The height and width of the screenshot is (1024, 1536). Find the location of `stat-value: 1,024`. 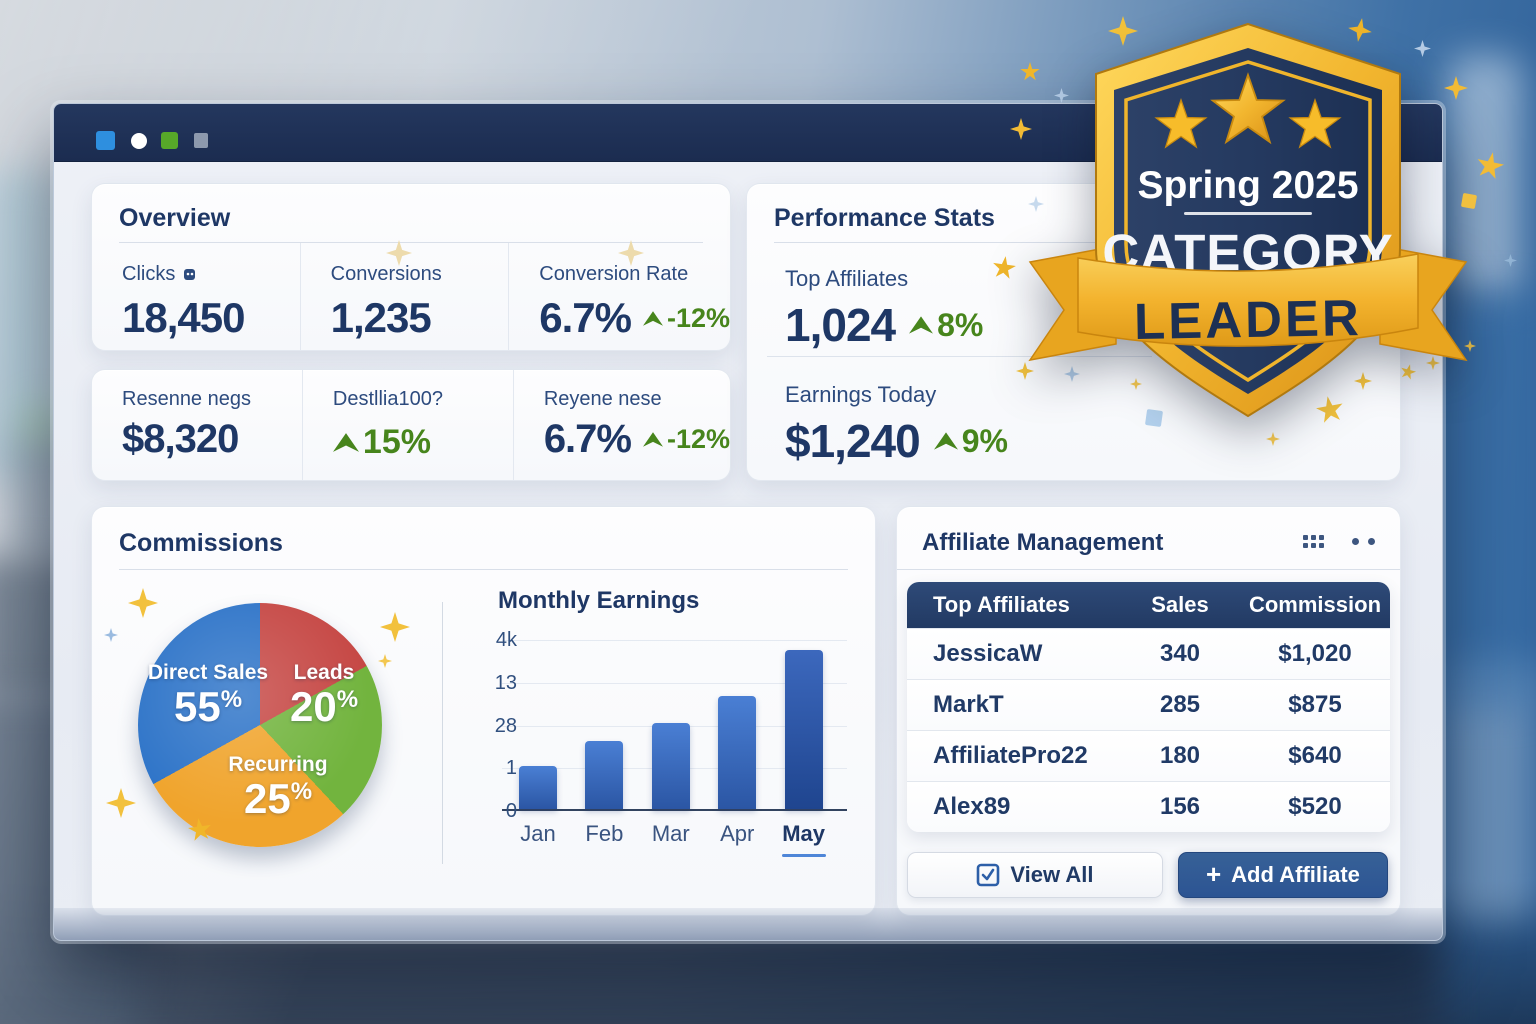

stat-value: 1,024 is located at coordinates (840, 325).